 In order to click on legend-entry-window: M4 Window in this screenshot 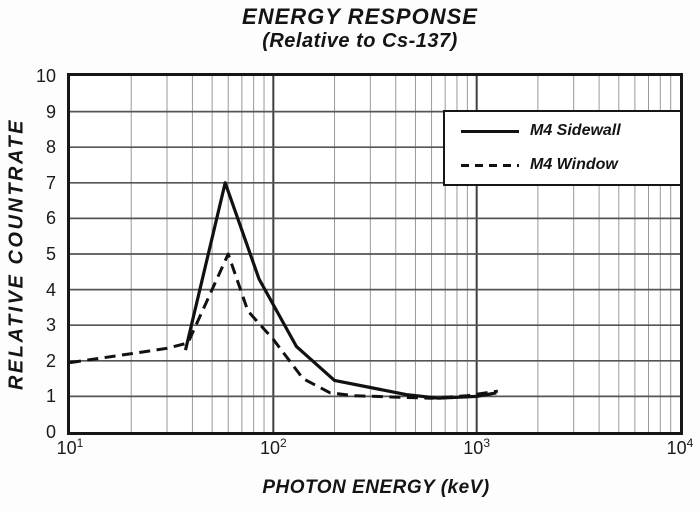, I will do `click(570, 165)`.